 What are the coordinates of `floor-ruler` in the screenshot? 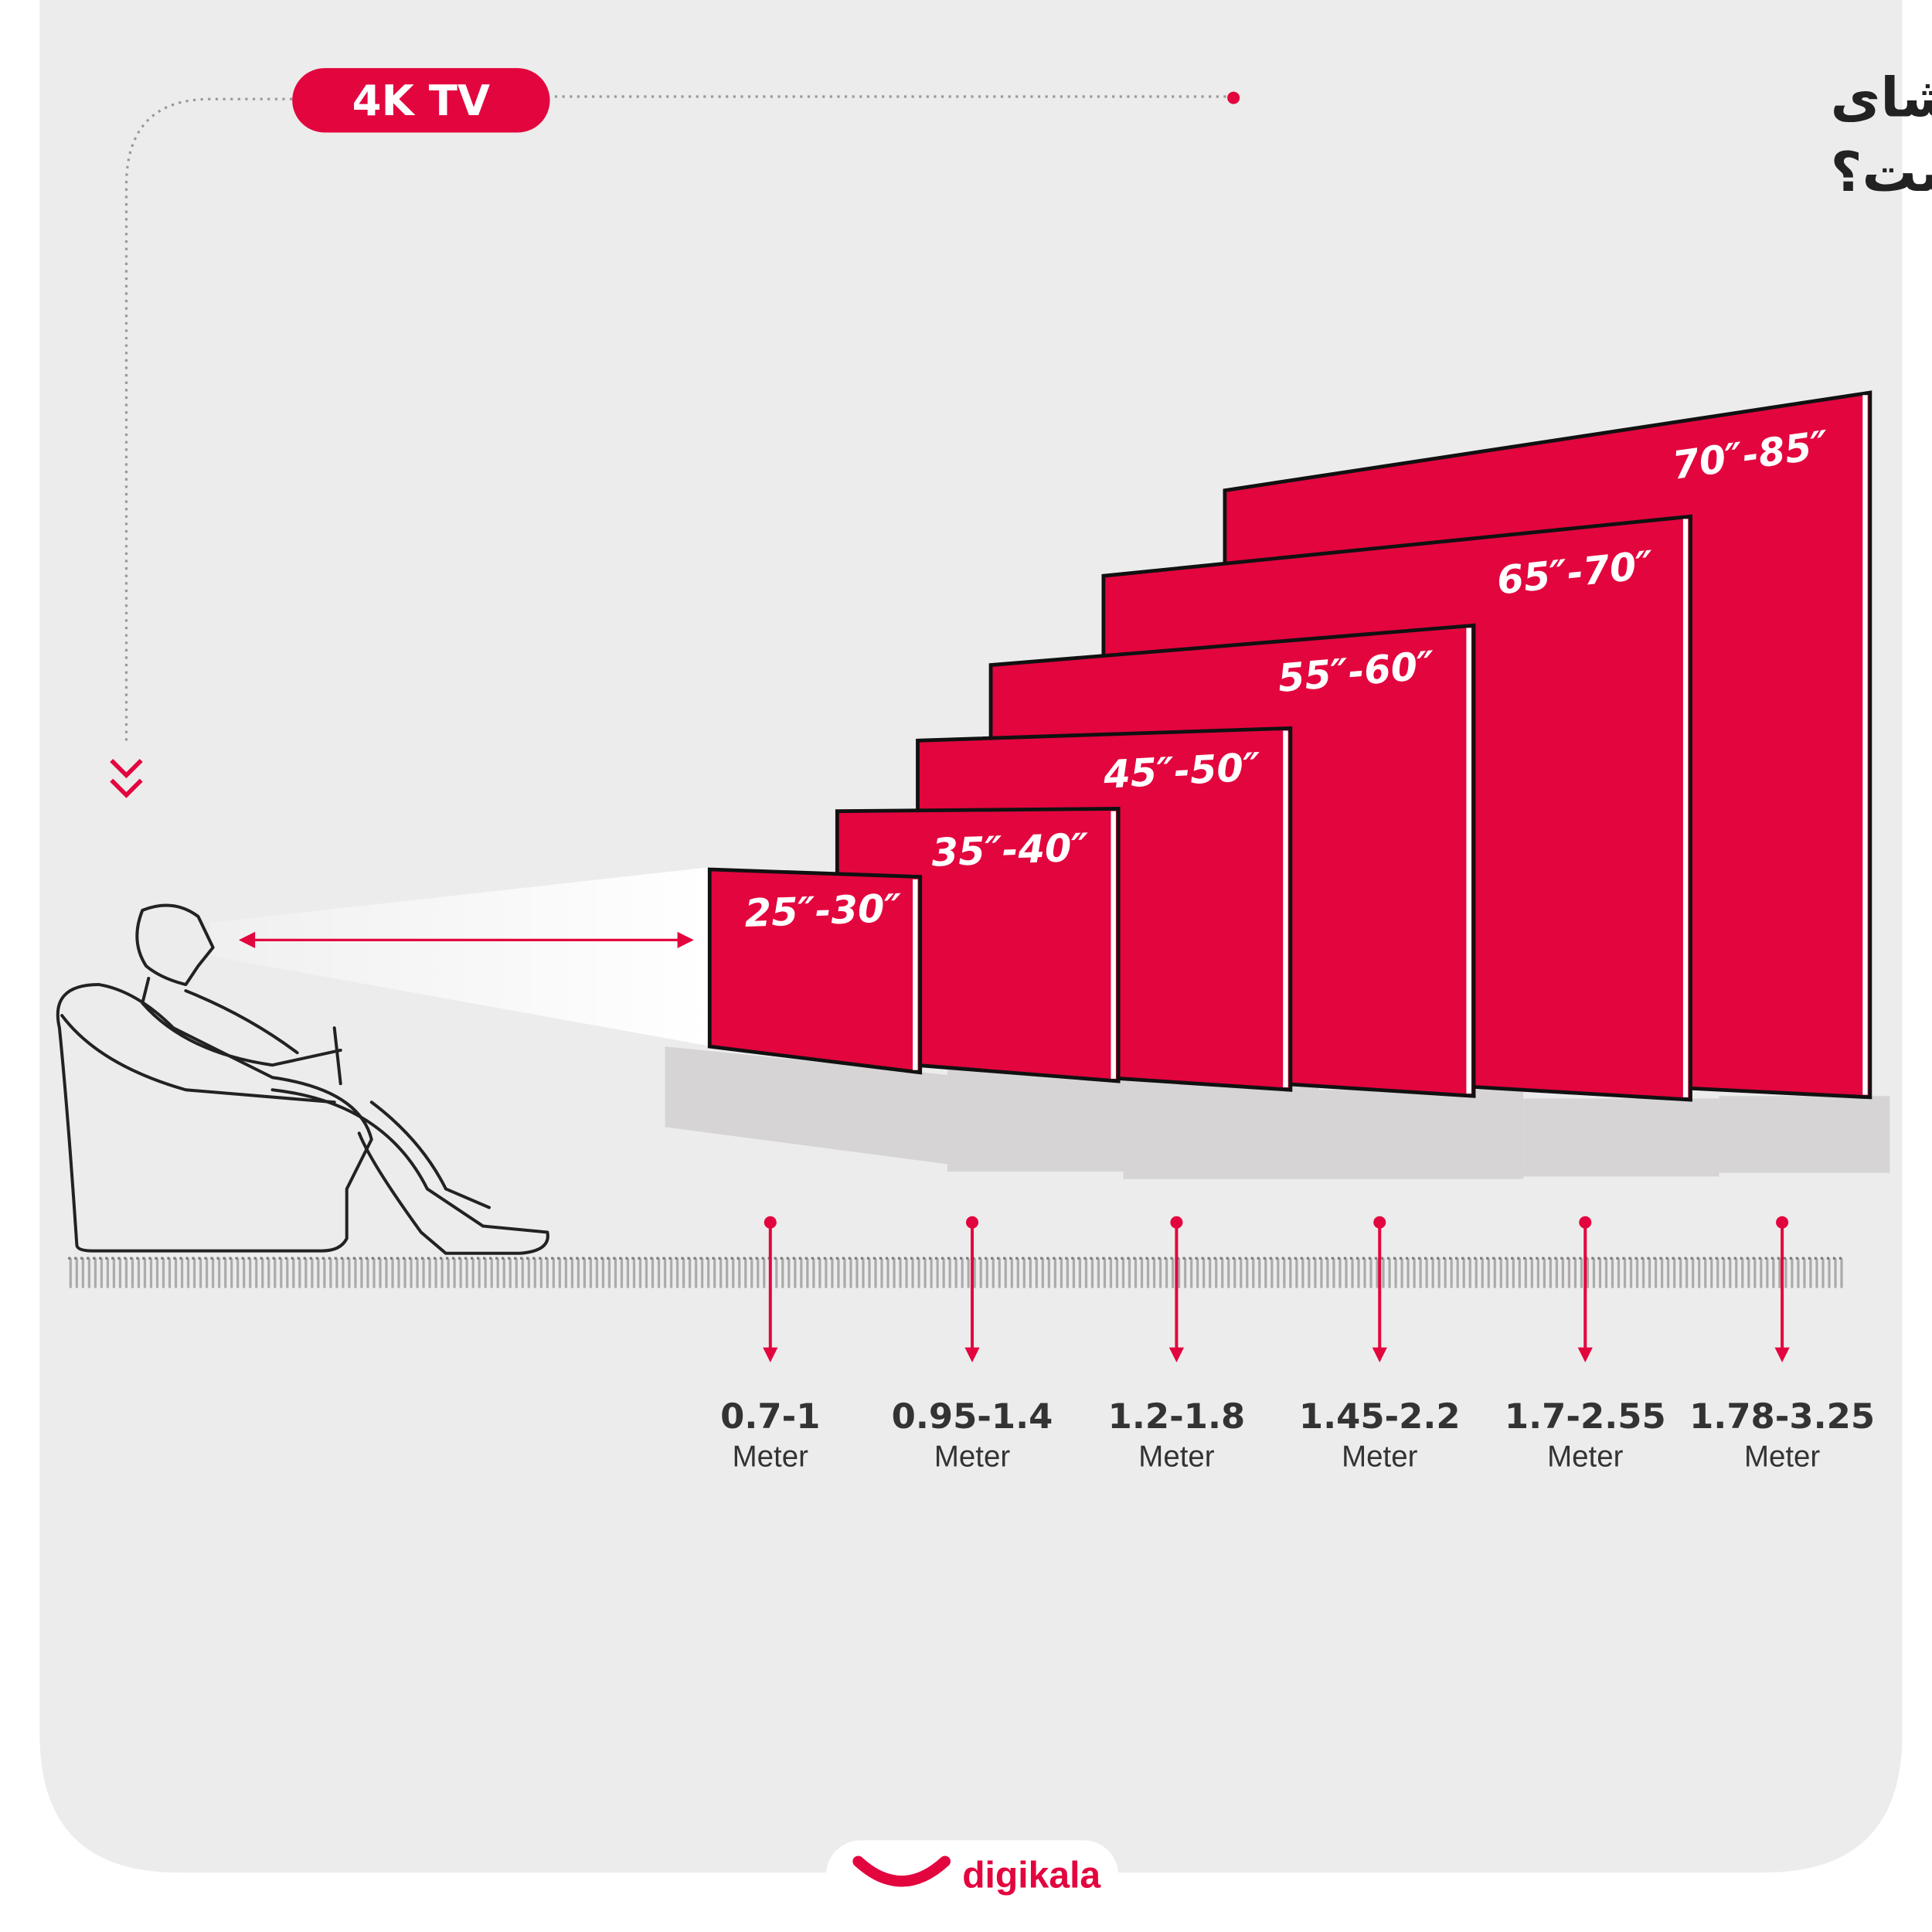 It's located at (956, 1273).